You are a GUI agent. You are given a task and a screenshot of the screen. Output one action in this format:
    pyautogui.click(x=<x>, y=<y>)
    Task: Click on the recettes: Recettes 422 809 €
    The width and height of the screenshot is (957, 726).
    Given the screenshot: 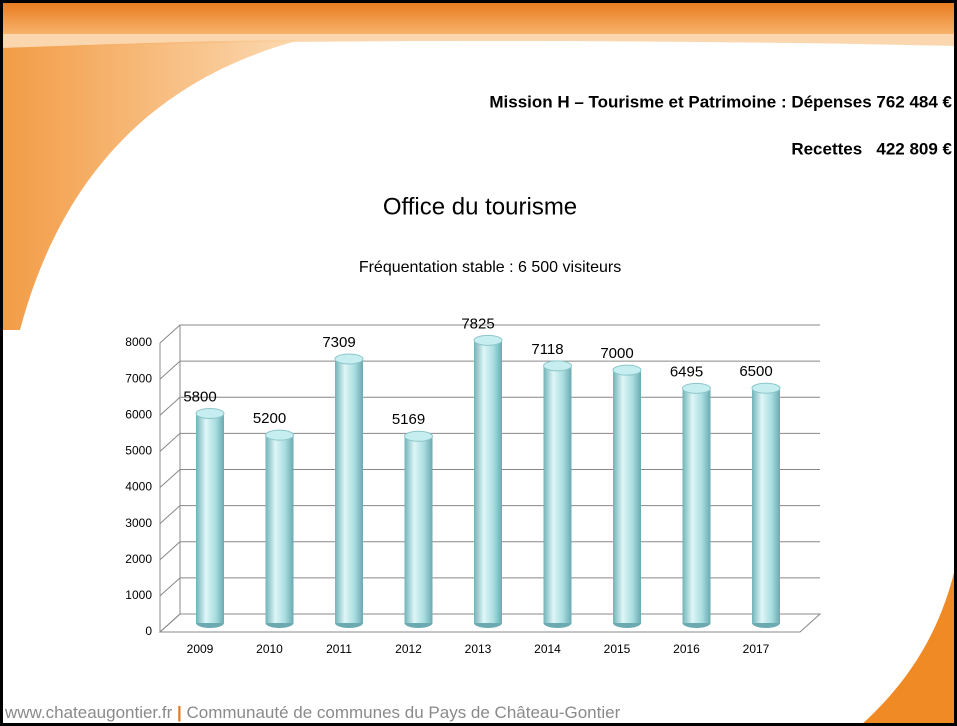 What is the action you would take?
    pyautogui.click(x=871, y=148)
    